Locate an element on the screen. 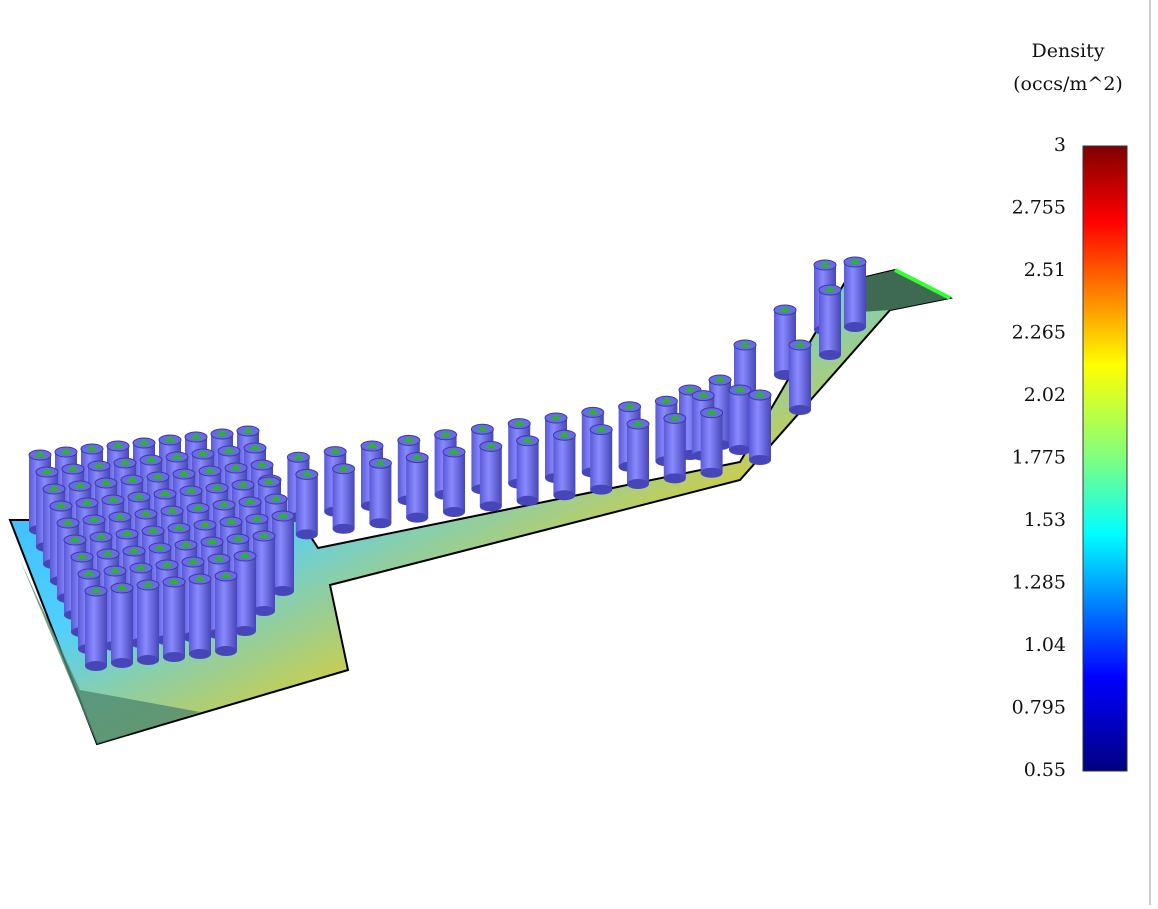 The width and height of the screenshot is (1158, 909). colorbar-tick-label: 1.775 is located at coordinates (1039, 458).